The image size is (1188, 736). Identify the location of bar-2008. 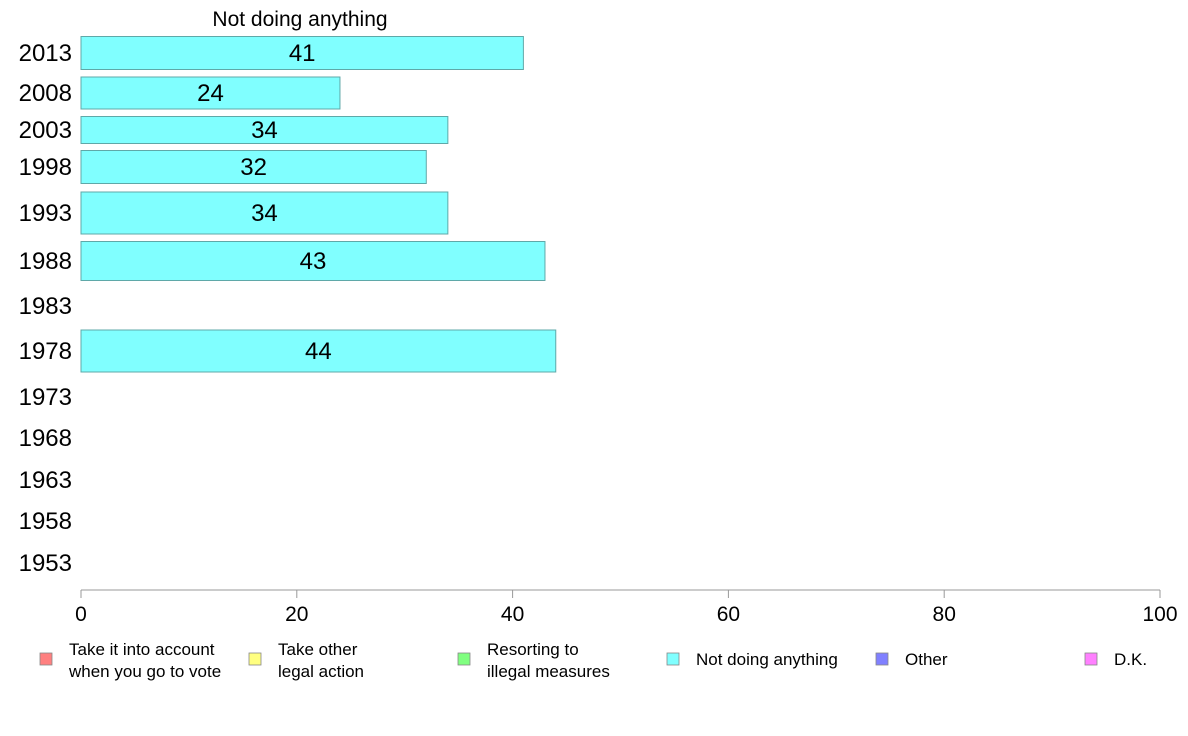
(210, 93).